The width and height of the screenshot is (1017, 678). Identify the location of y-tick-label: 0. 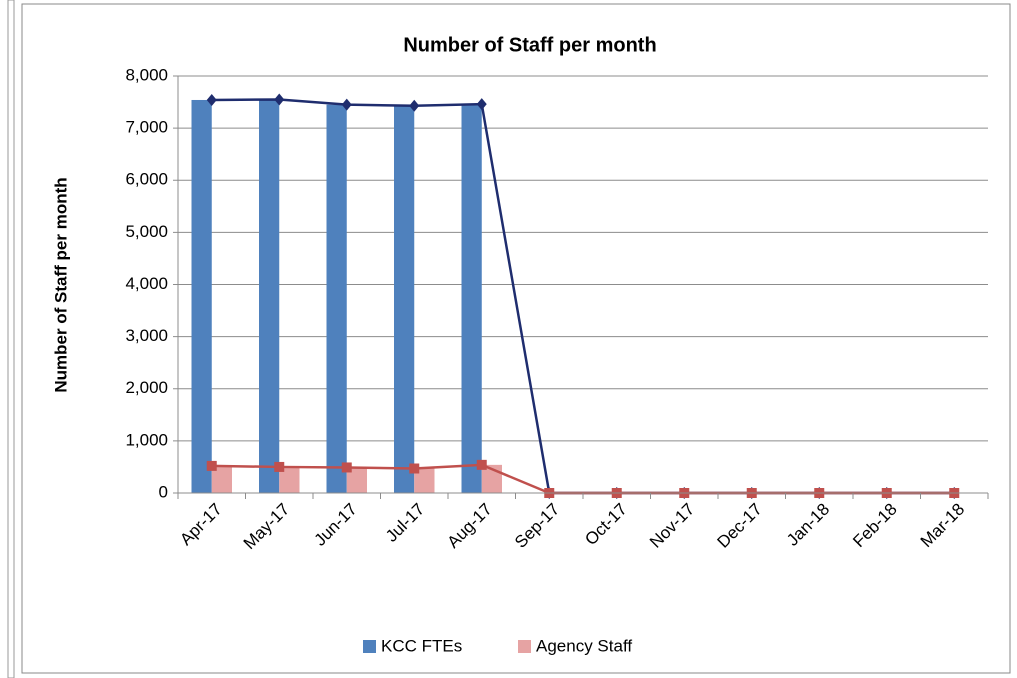
(163, 491).